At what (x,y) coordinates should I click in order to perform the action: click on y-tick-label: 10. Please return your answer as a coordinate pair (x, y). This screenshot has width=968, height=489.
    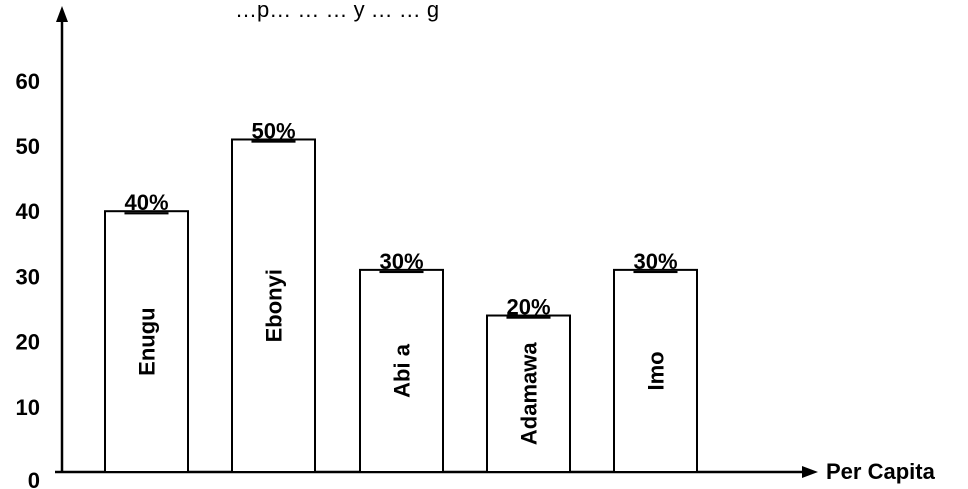
    Looking at the image, I should click on (28, 407).